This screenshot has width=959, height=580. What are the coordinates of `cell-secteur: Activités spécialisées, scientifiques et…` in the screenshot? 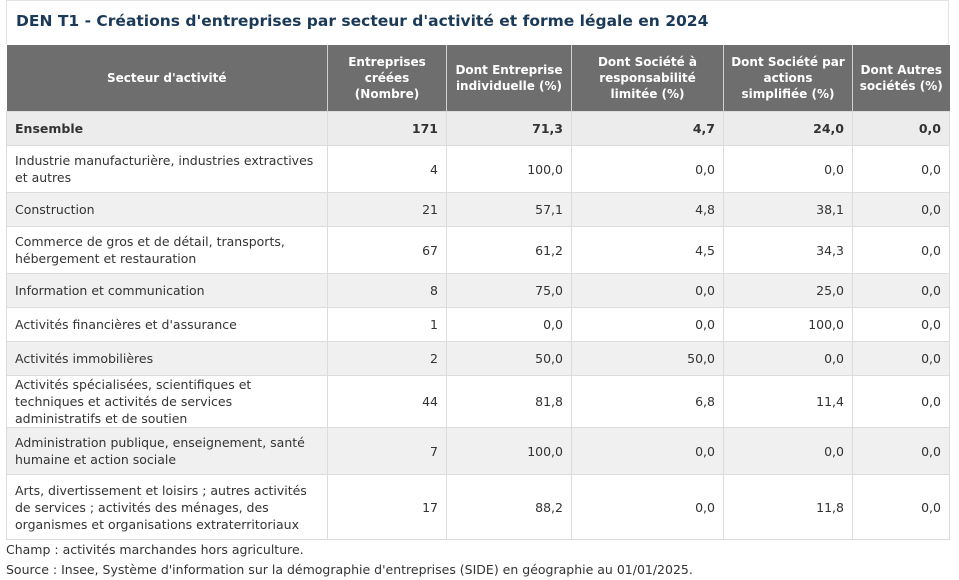 It's located at (167, 401).